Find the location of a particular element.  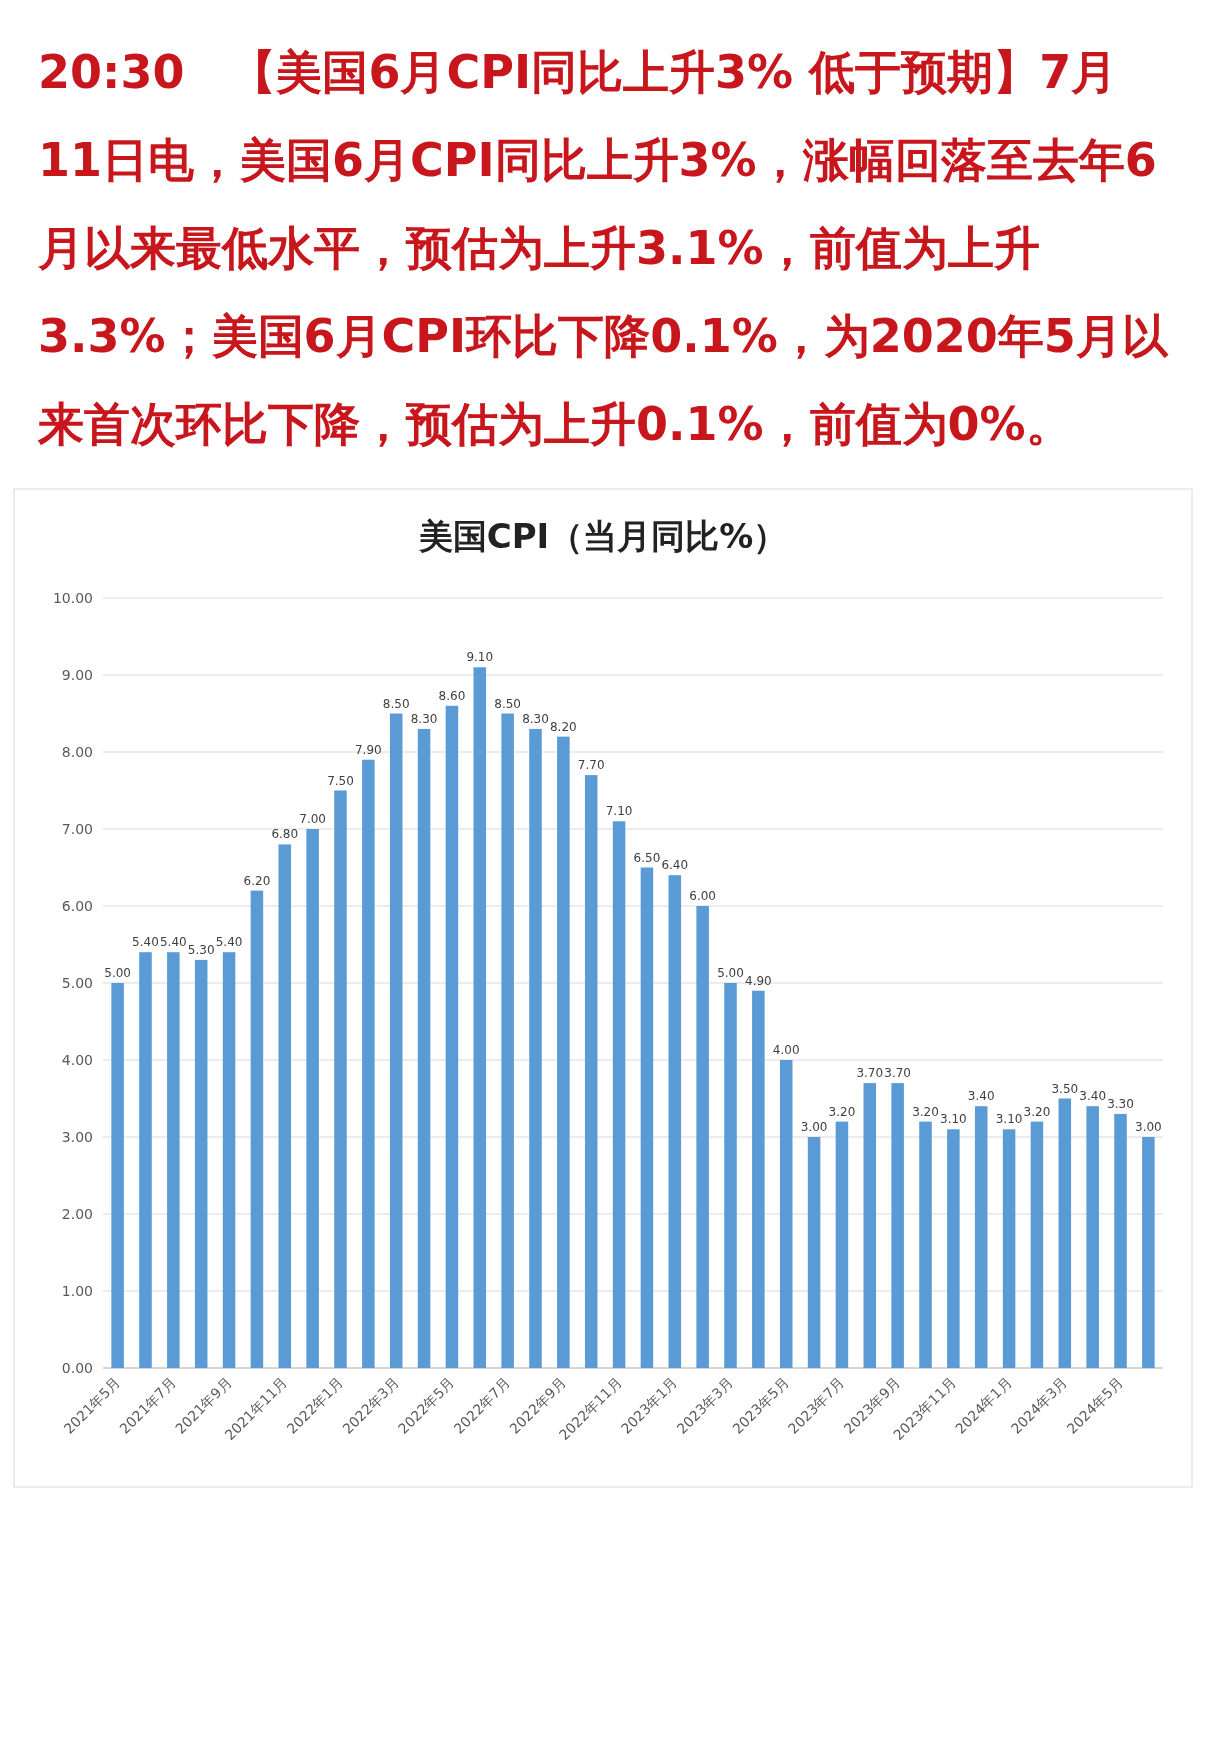

data-label: 9.10 is located at coordinates (480, 657).